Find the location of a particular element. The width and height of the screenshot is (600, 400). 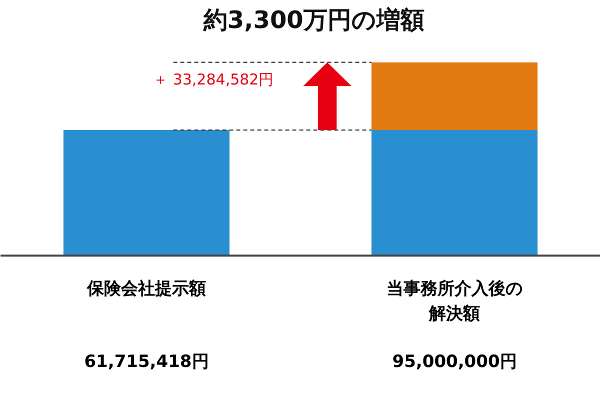

x-tick-label: 保険会社提示額 is located at coordinates (146, 288).